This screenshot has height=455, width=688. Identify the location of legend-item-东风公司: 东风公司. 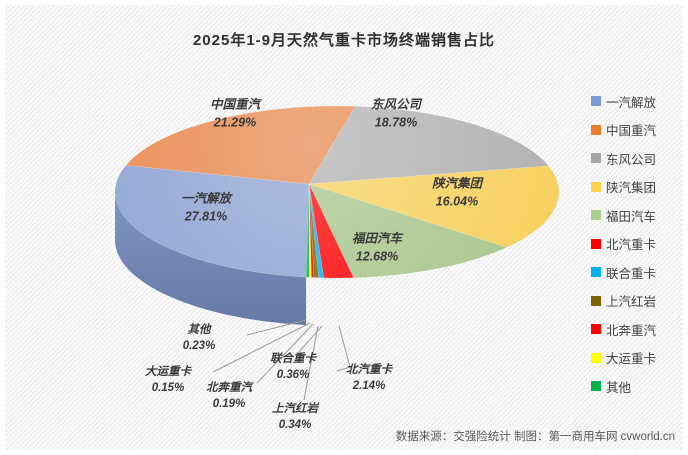
(623, 159).